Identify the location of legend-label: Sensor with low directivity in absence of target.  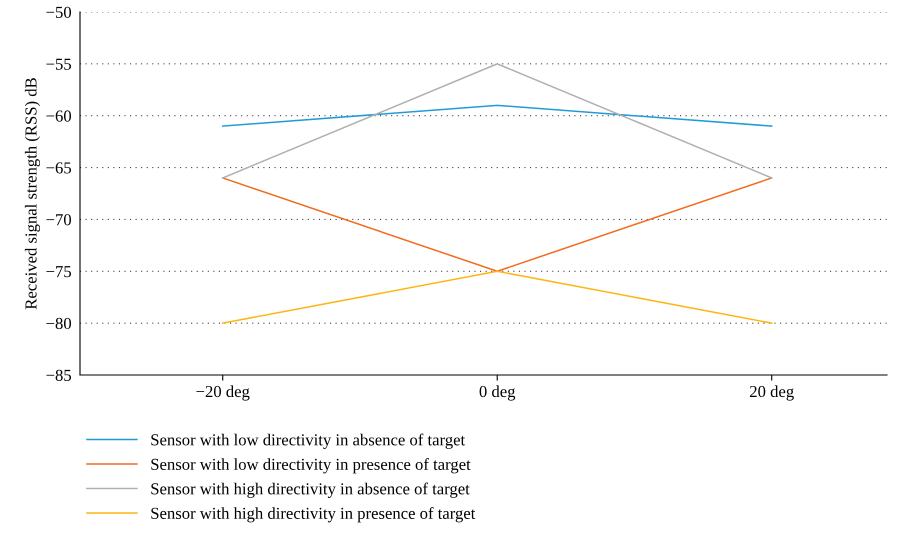
(308, 441).